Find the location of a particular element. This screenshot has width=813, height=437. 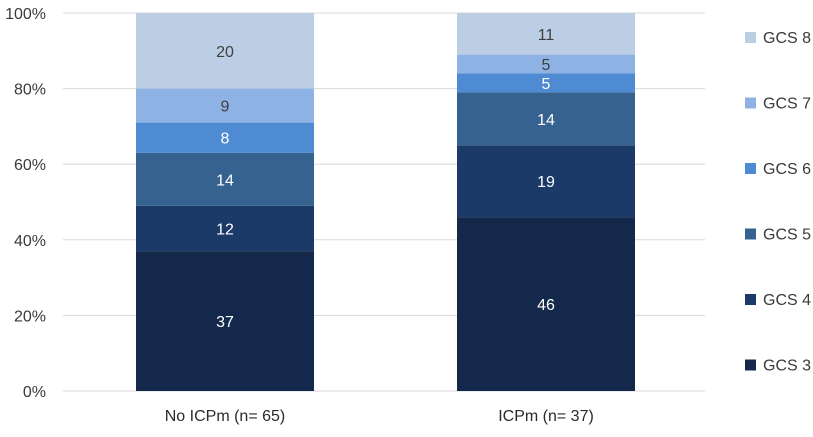

legend-label: GCS 6 is located at coordinates (787, 169).